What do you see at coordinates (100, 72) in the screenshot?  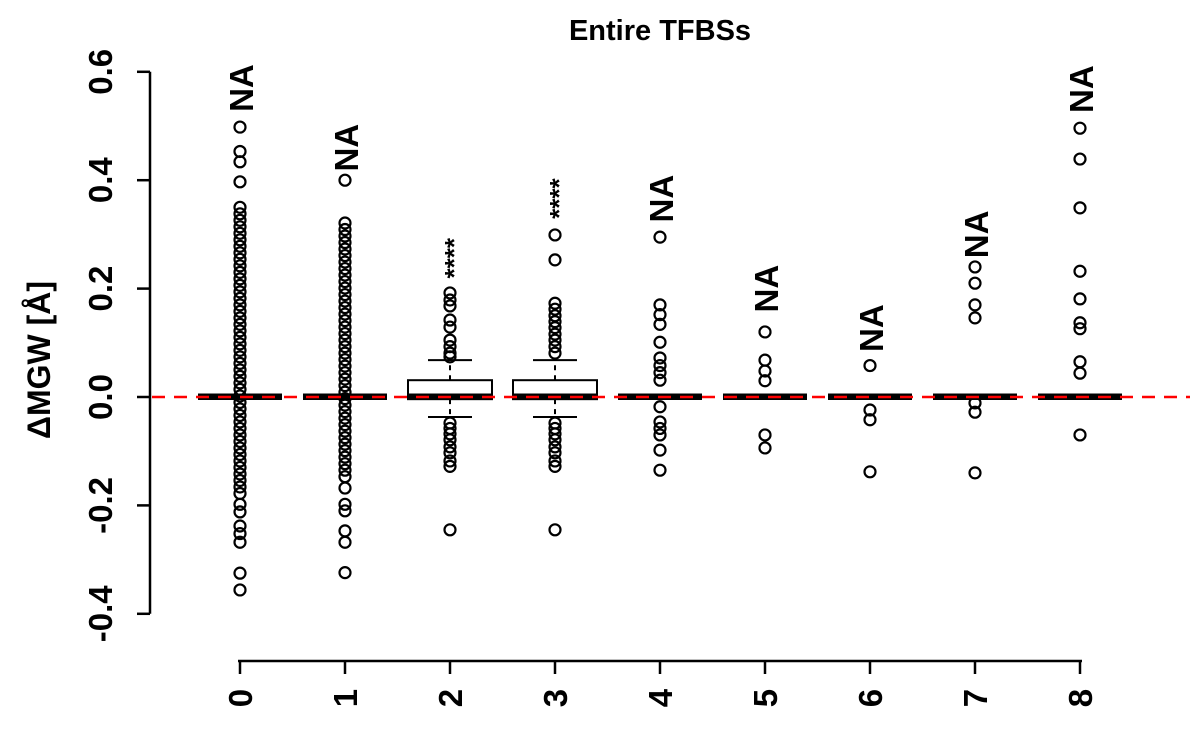 I see `y-tick-label: 0.6` at bounding box center [100, 72].